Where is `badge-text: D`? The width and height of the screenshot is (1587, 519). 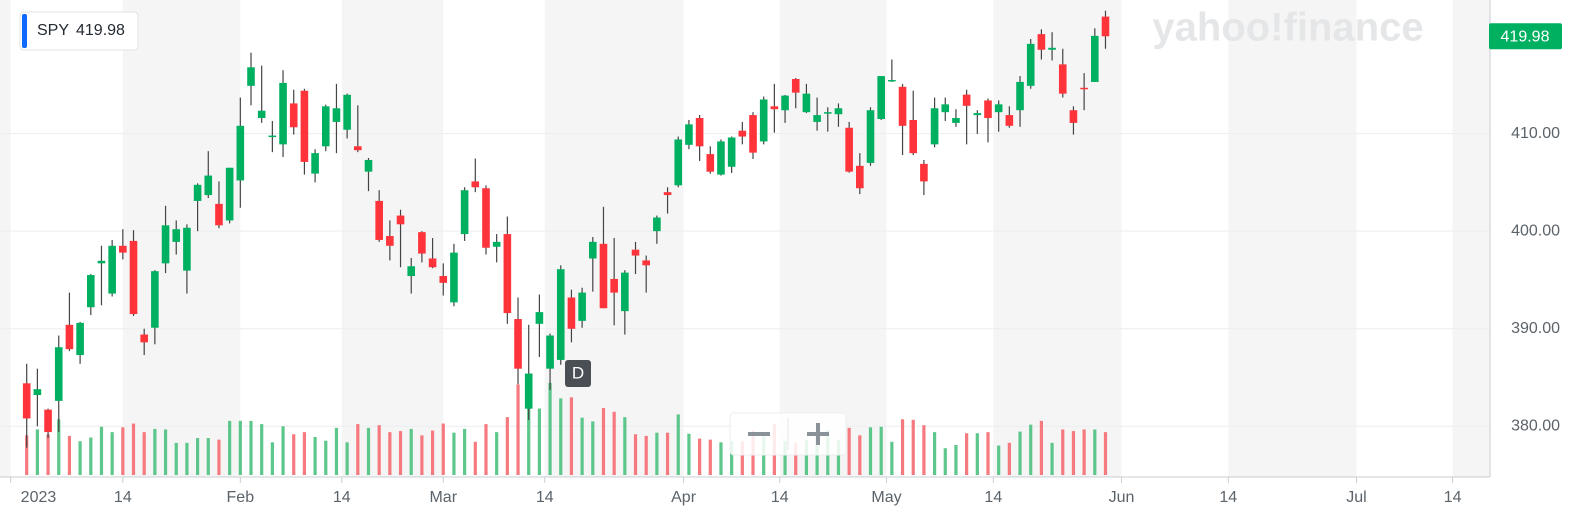 badge-text: D is located at coordinates (578, 372).